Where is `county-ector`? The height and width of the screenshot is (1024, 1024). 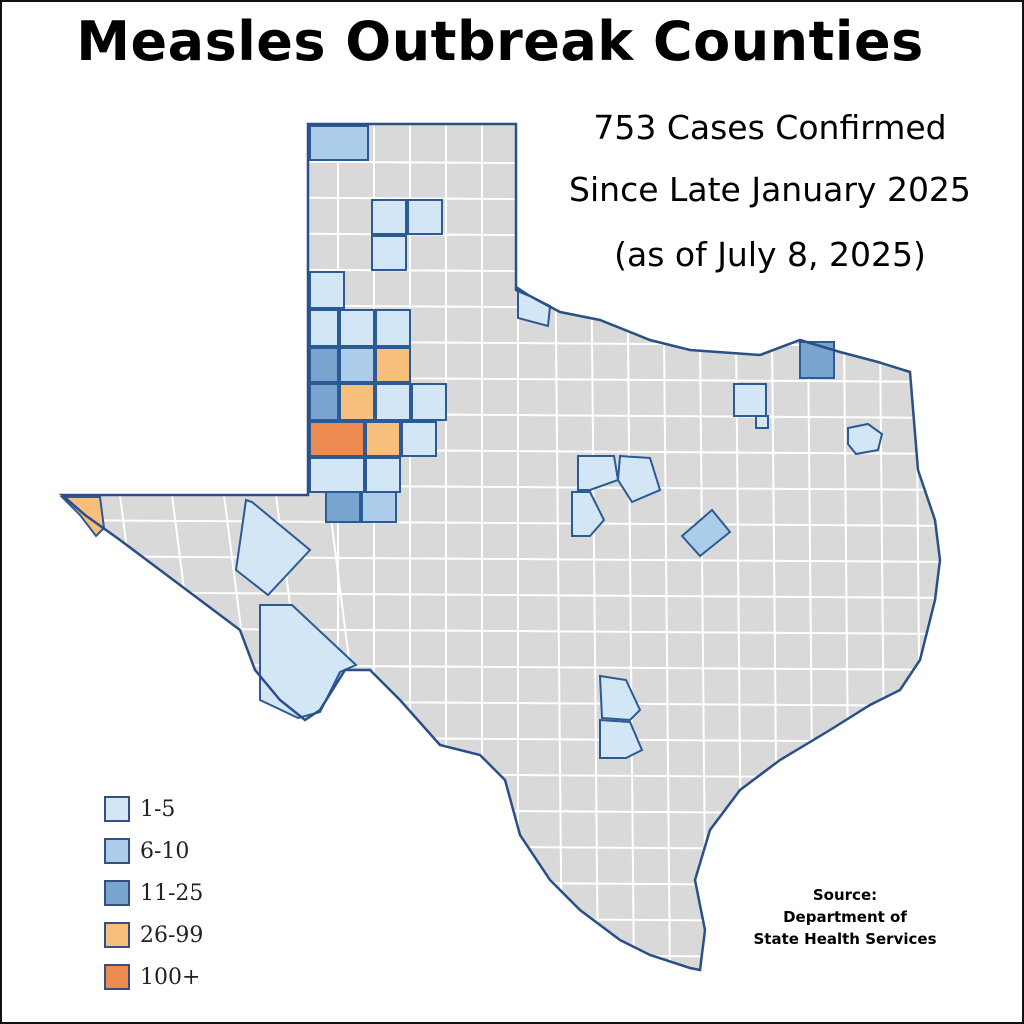
county-ector is located at coordinates (343, 507).